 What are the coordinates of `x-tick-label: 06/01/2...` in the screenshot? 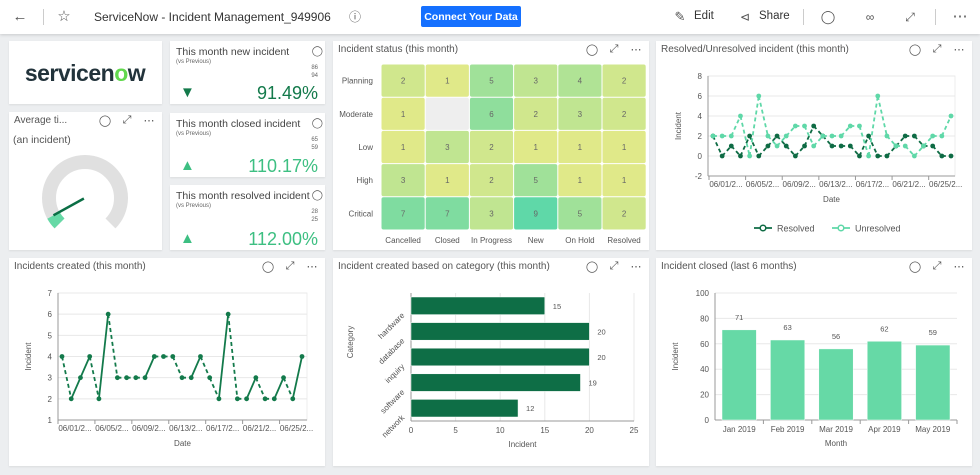 It's located at (725, 184).